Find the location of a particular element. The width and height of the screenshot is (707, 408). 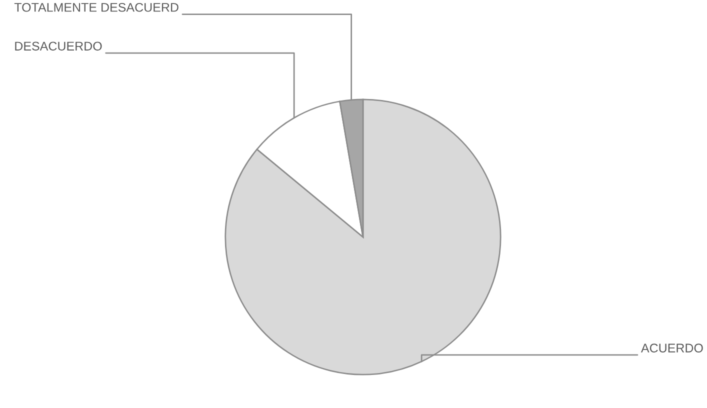

slice-label: DESACUERDO is located at coordinates (58, 46).